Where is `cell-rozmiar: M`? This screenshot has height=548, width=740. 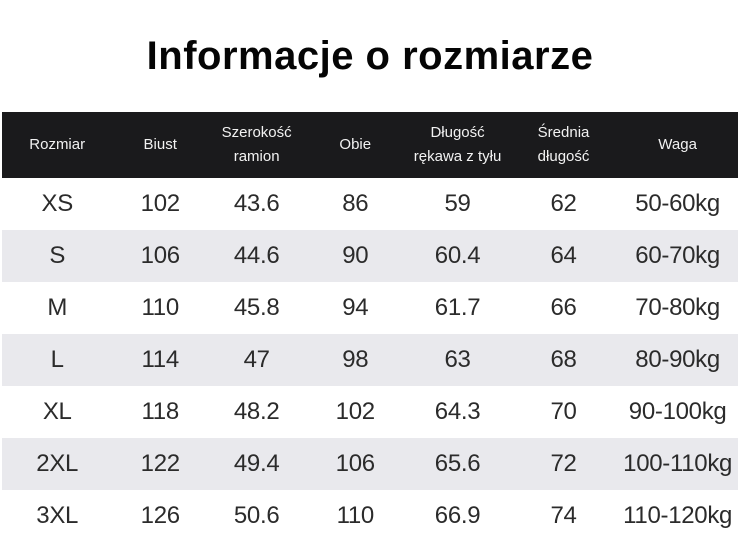 cell-rozmiar: M is located at coordinates (57, 307).